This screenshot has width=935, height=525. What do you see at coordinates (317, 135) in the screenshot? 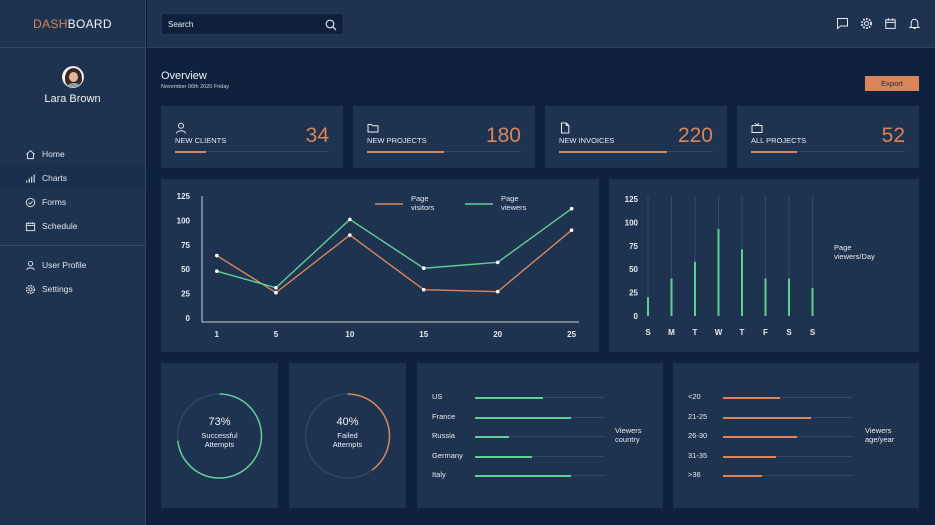
I see `stat-value: 34` at bounding box center [317, 135].